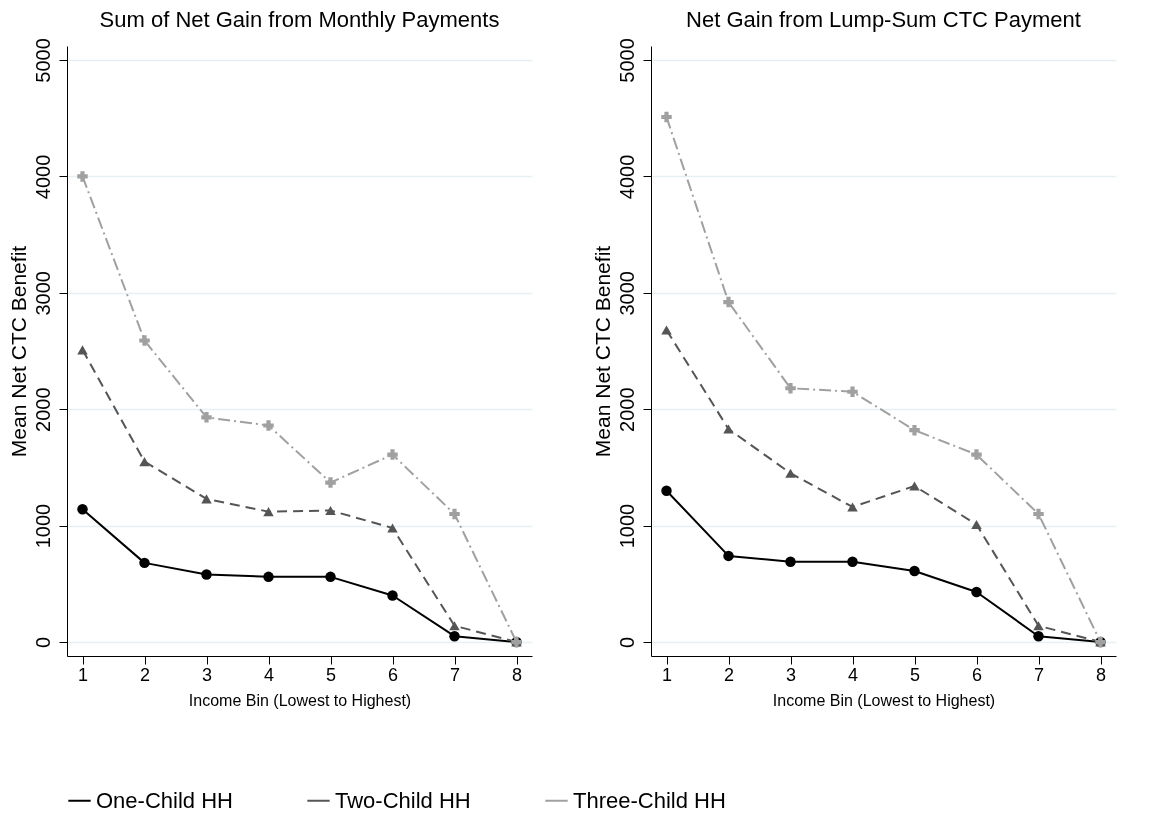  What do you see at coordinates (299, 19) in the screenshot?
I see `chart-title: Sum of Net Gain from Monthly Payments` at bounding box center [299, 19].